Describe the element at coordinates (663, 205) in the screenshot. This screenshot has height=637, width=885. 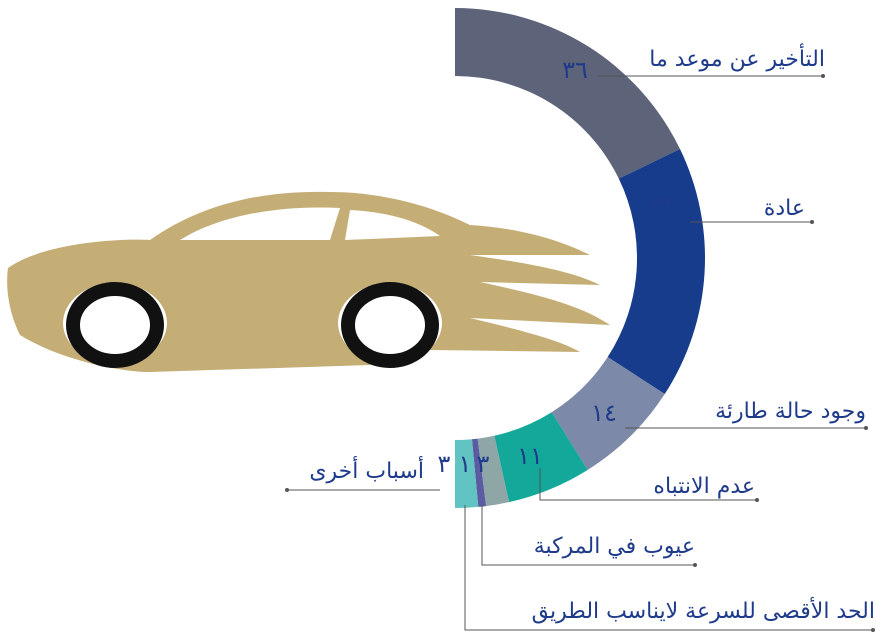
I see `value-label: ٣٣` at that location.